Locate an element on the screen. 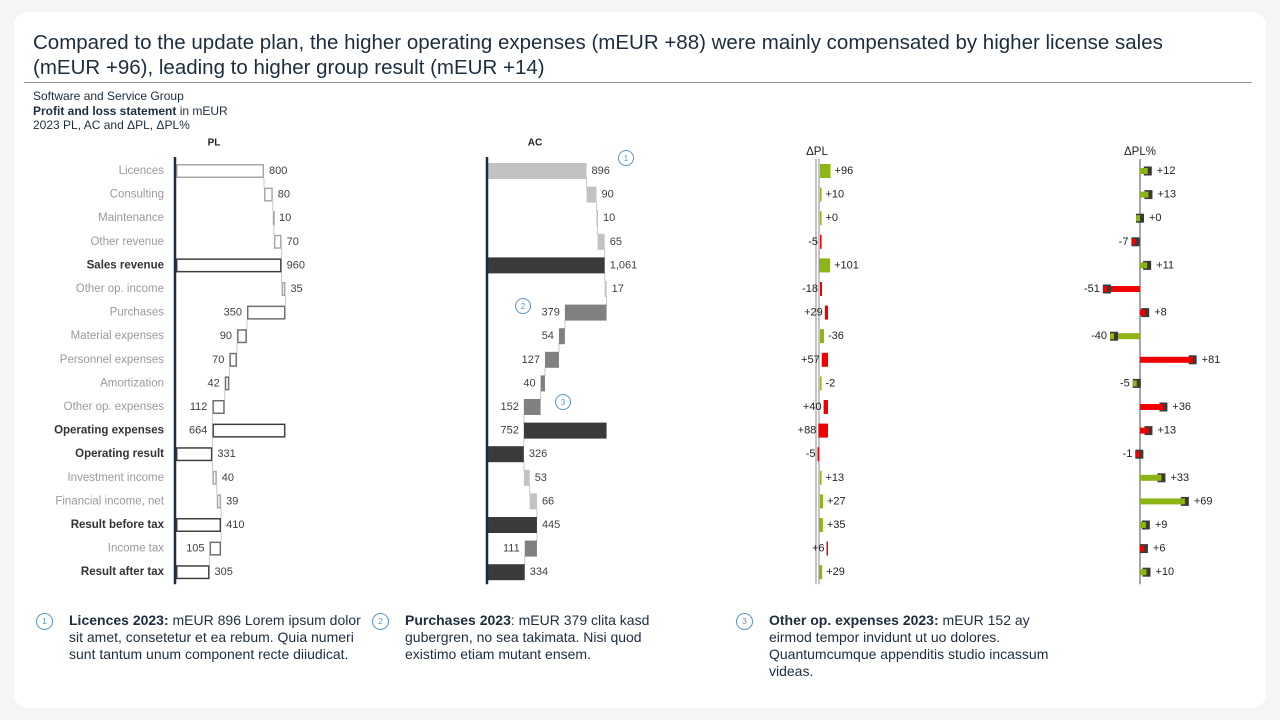 The image size is (1280, 720). delta-pl-pct-value-label: -40 is located at coordinates (1099, 336).